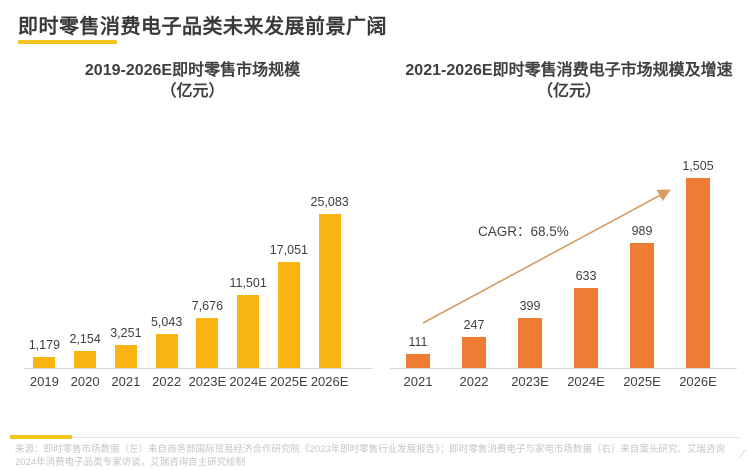 The height and width of the screenshot is (470, 750). What do you see at coordinates (166, 321) in the screenshot?
I see `bar-value-label: 5,043` at bounding box center [166, 321].